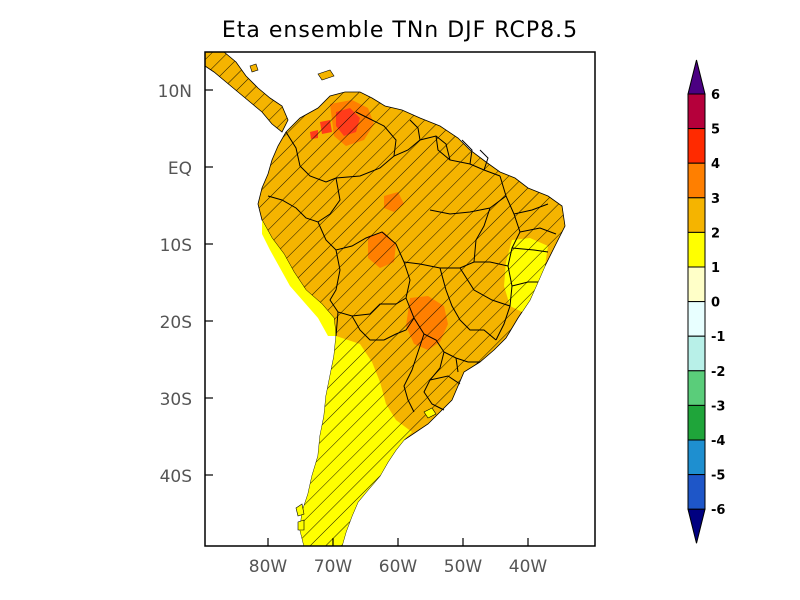 Image resolution: width=800 pixels, height=600 pixels. I want to click on colorbar-label: 6, so click(715, 95).